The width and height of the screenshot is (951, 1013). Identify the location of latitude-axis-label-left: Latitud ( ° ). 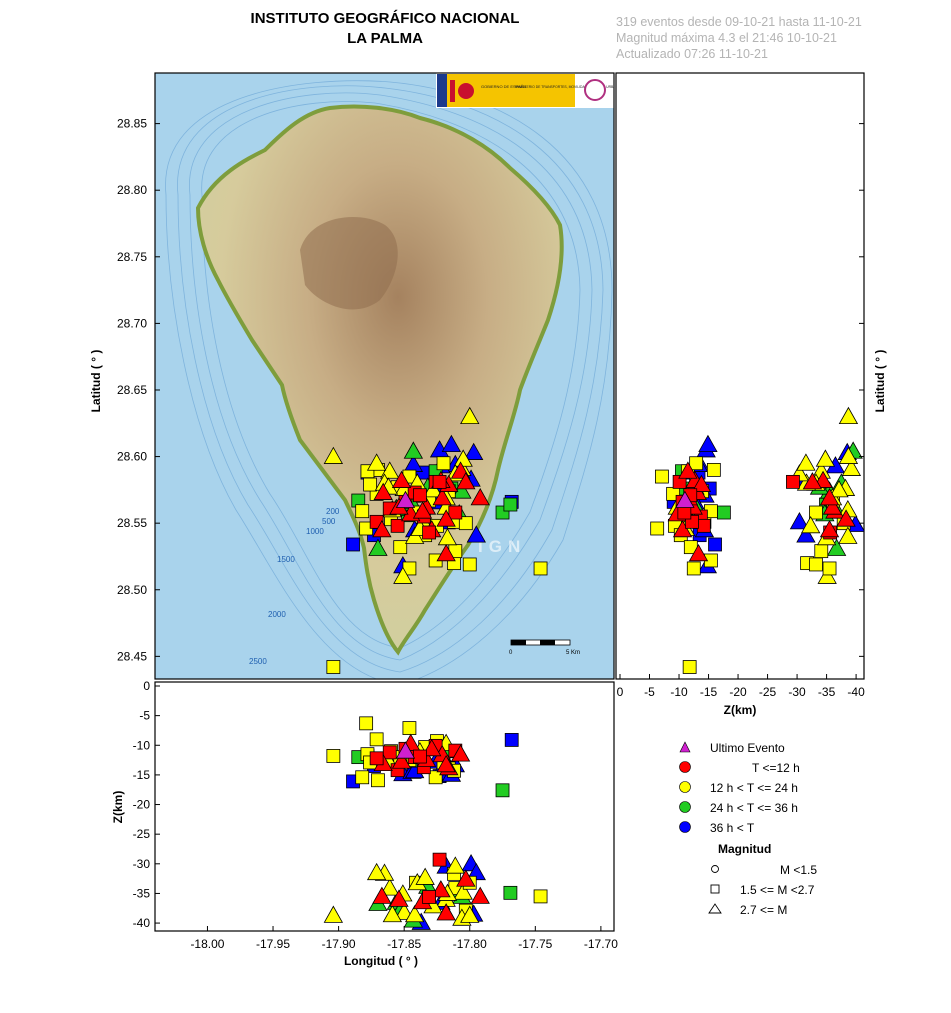
(96, 381).